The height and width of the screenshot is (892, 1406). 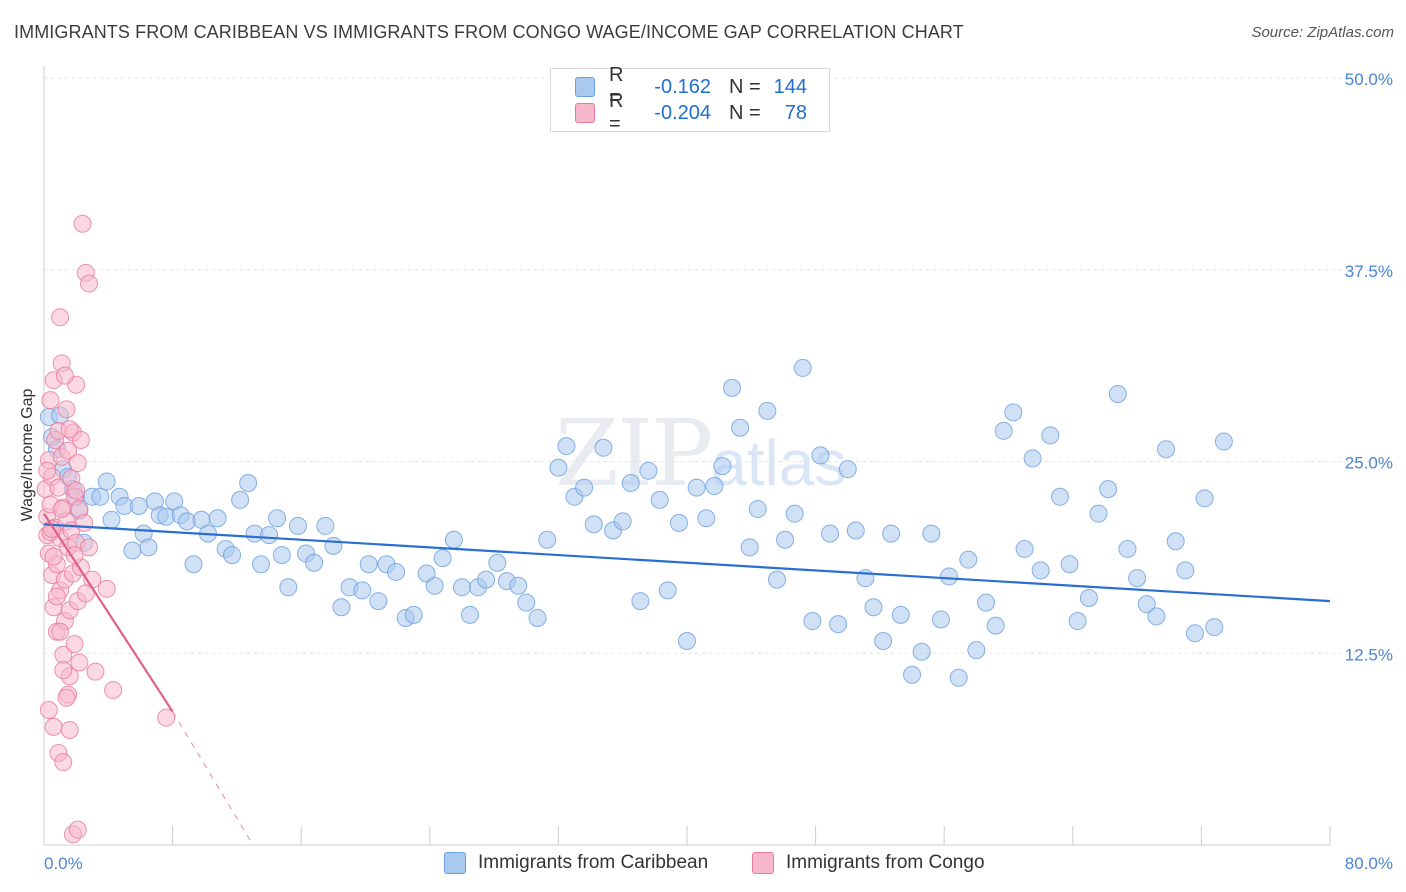 What do you see at coordinates (616, 112) in the screenshot?
I see `legend-r-label: R =` at bounding box center [616, 112].